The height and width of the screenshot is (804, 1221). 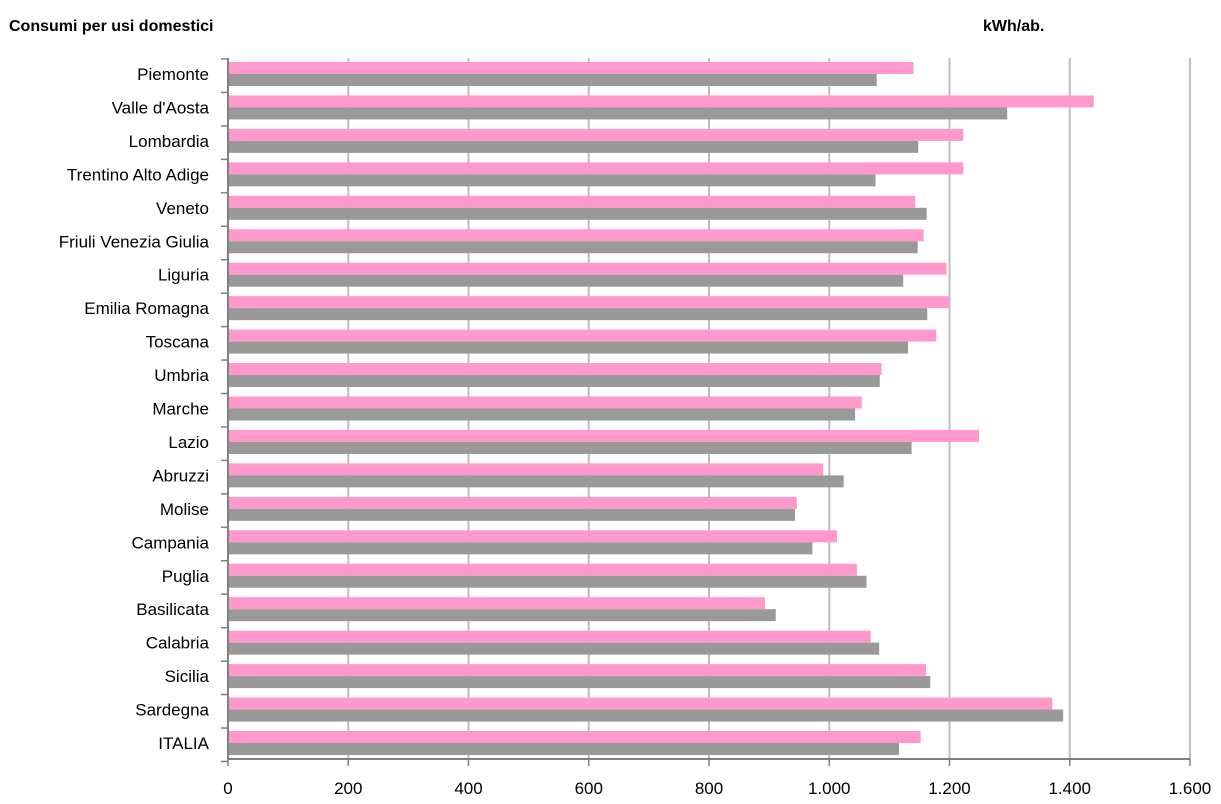 I want to click on category-label: Abruzzi, so click(x=180, y=475).